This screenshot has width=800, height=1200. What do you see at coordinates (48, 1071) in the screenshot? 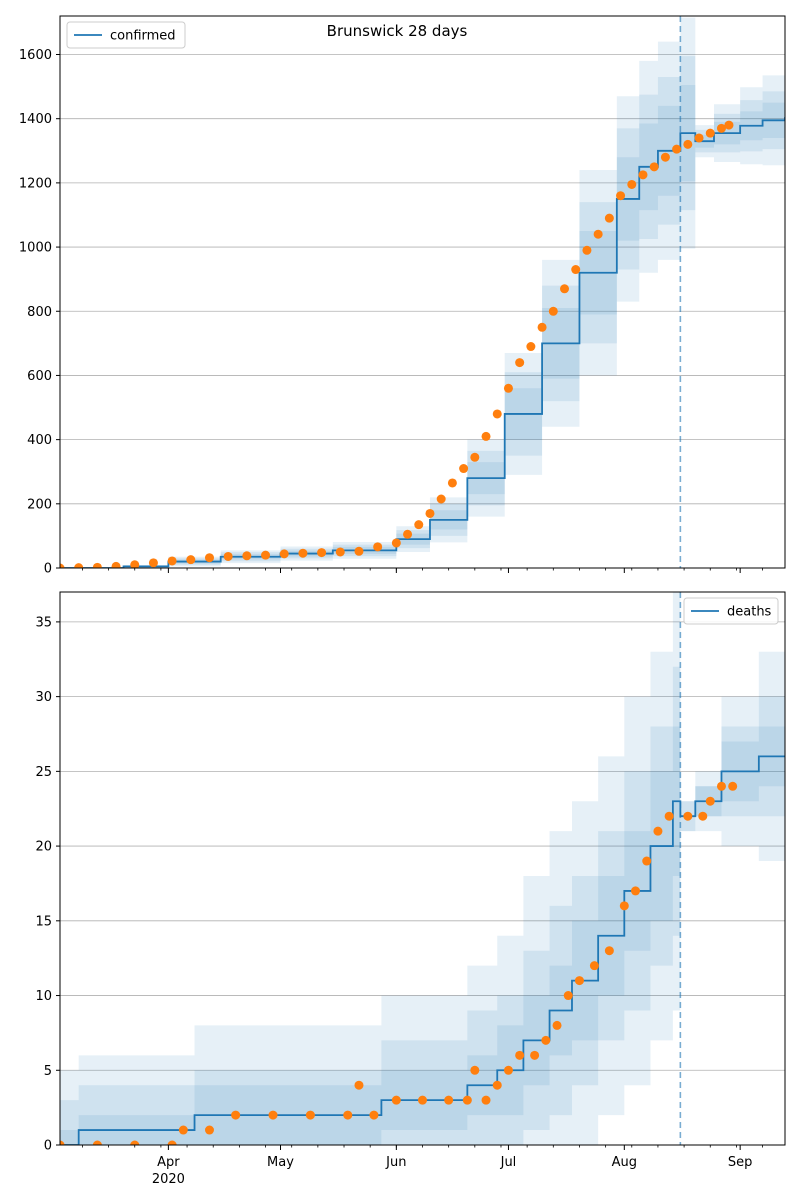
I see `y-tick-label: 5` at bounding box center [48, 1071].